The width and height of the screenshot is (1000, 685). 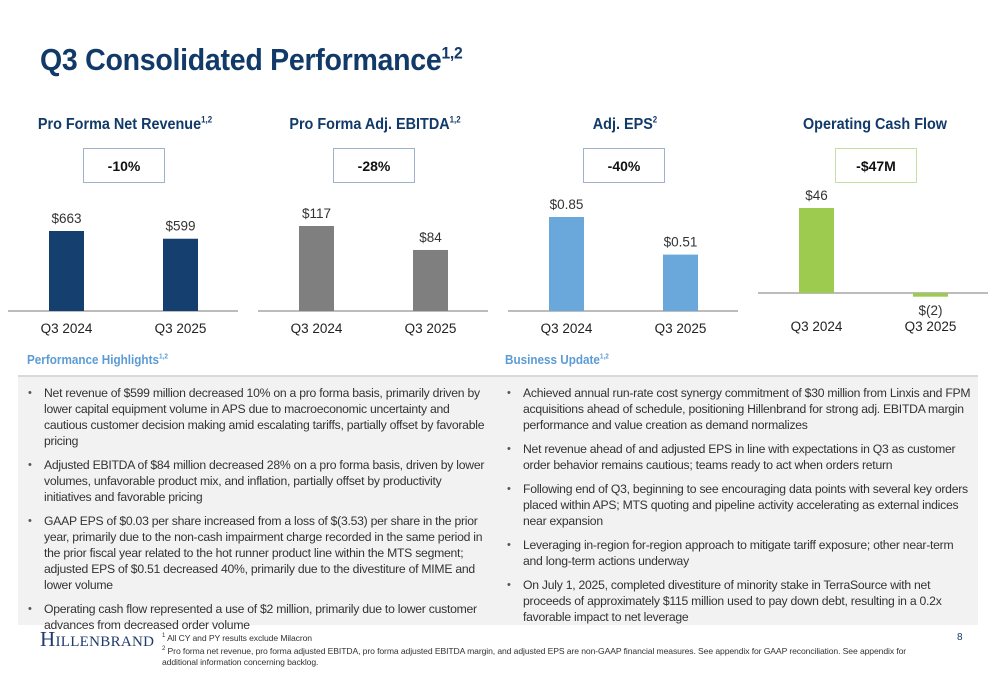 What do you see at coordinates (93, 359) in the screenshot?
I see `section-title-text: Performance Highlights` at bounding box center [93, 359].